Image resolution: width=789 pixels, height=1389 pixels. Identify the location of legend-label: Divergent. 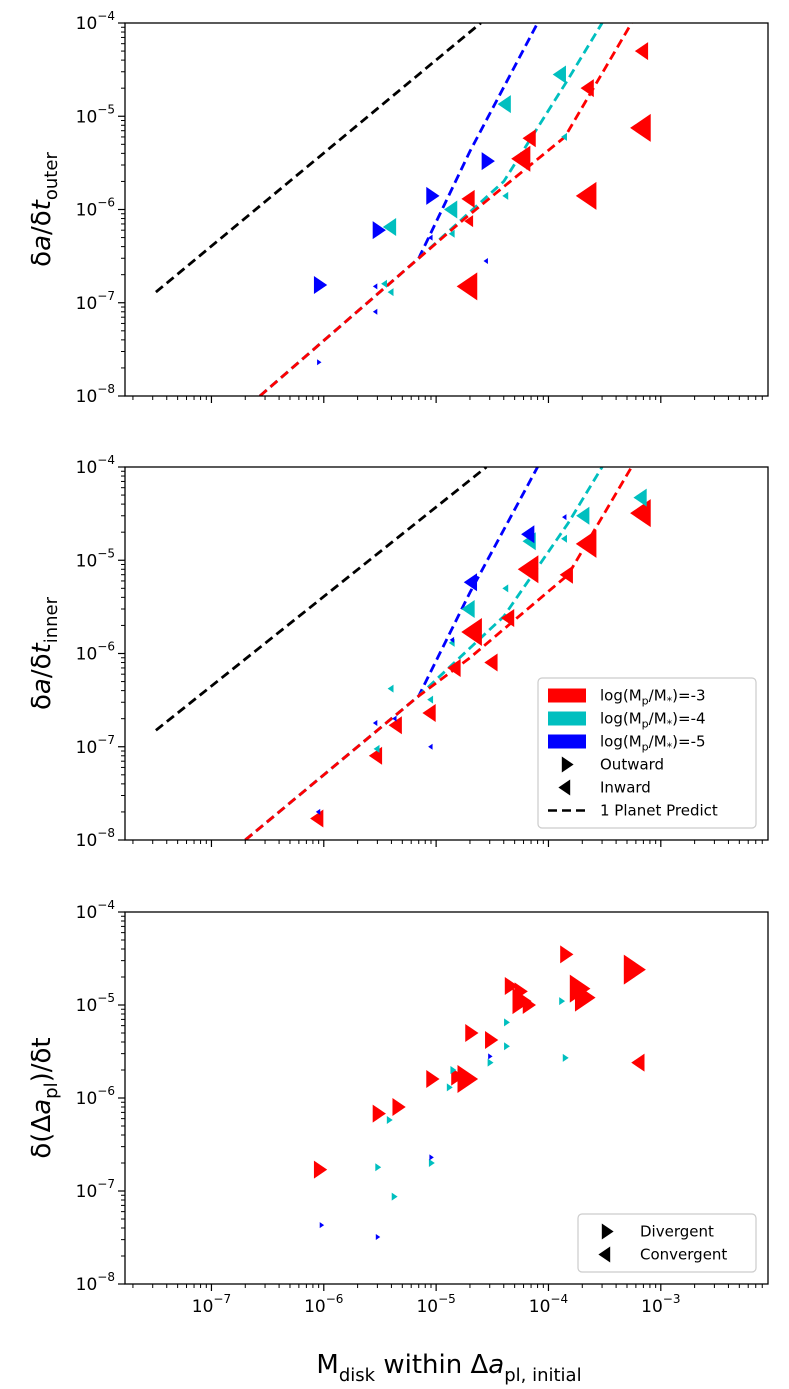
(677, 1232).